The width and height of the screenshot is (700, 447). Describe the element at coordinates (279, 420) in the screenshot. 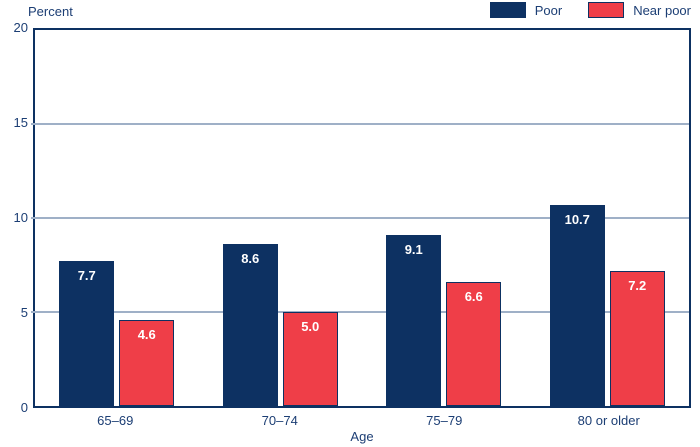

I see `xtick-label-70–74: 70–74` at that location.